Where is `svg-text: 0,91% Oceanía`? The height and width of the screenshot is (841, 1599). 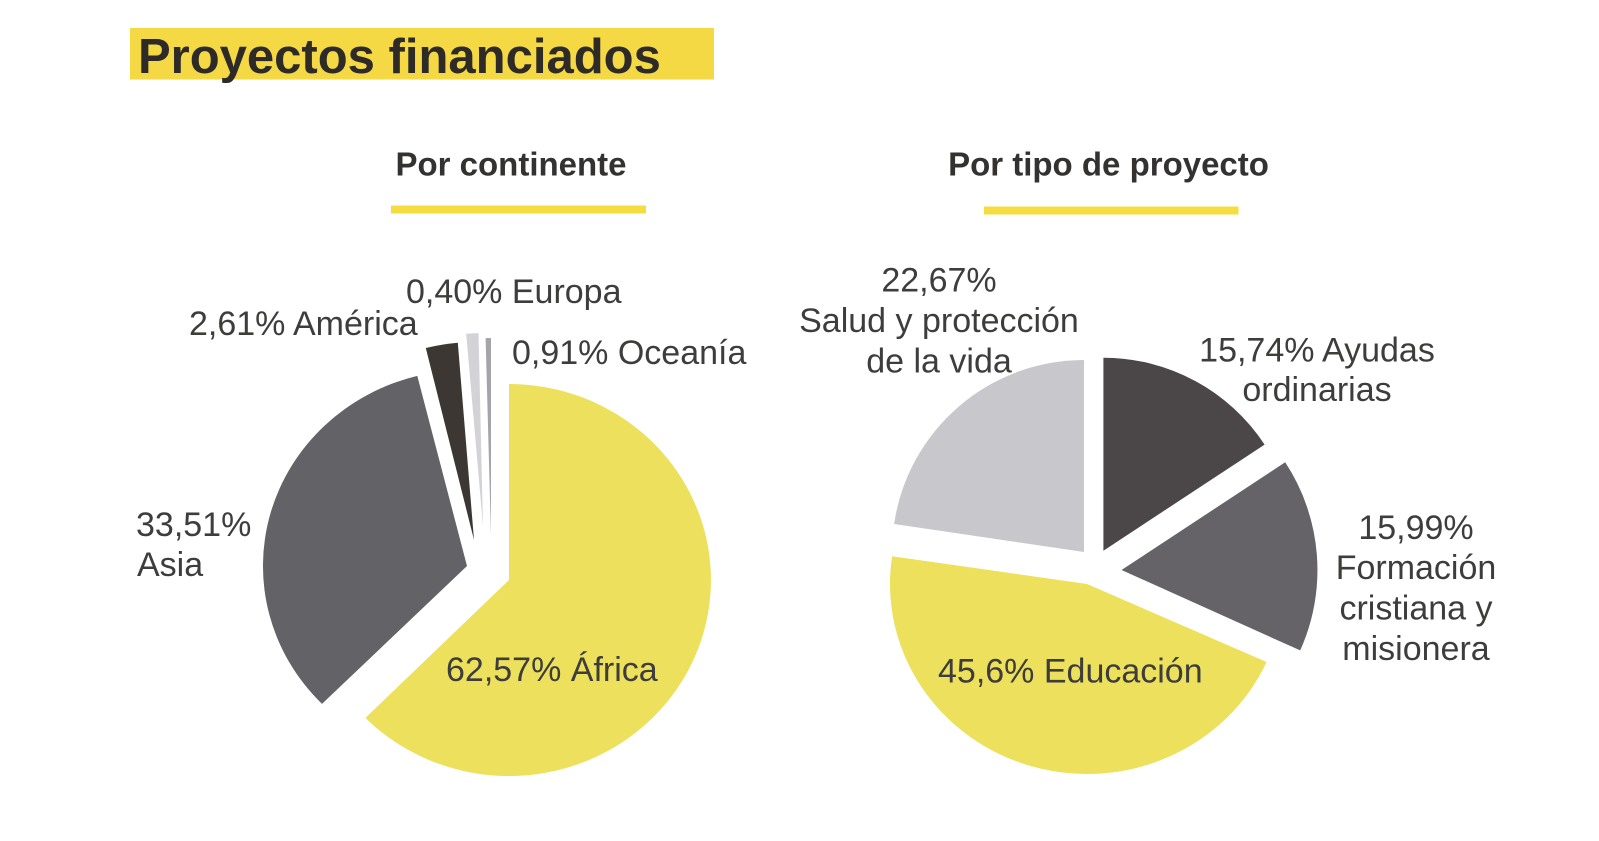
svg-text: 0,91% Oceanía is located at coordinates (629, 353).